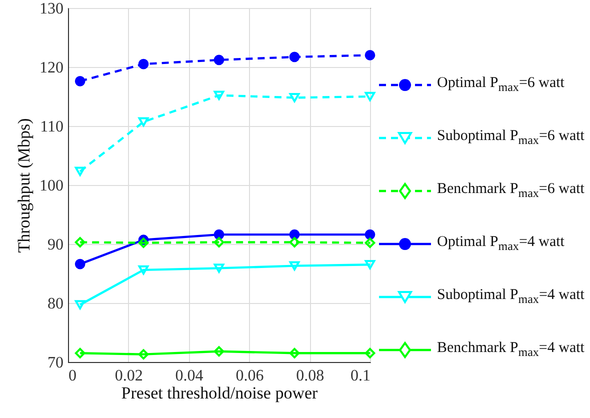 The width and height of the screenshot is (590, 418). What do you see at coordinates (360, 376) in the screenshot?
I see `x-tick-label: 0.1` at bounding box center [360, 376].